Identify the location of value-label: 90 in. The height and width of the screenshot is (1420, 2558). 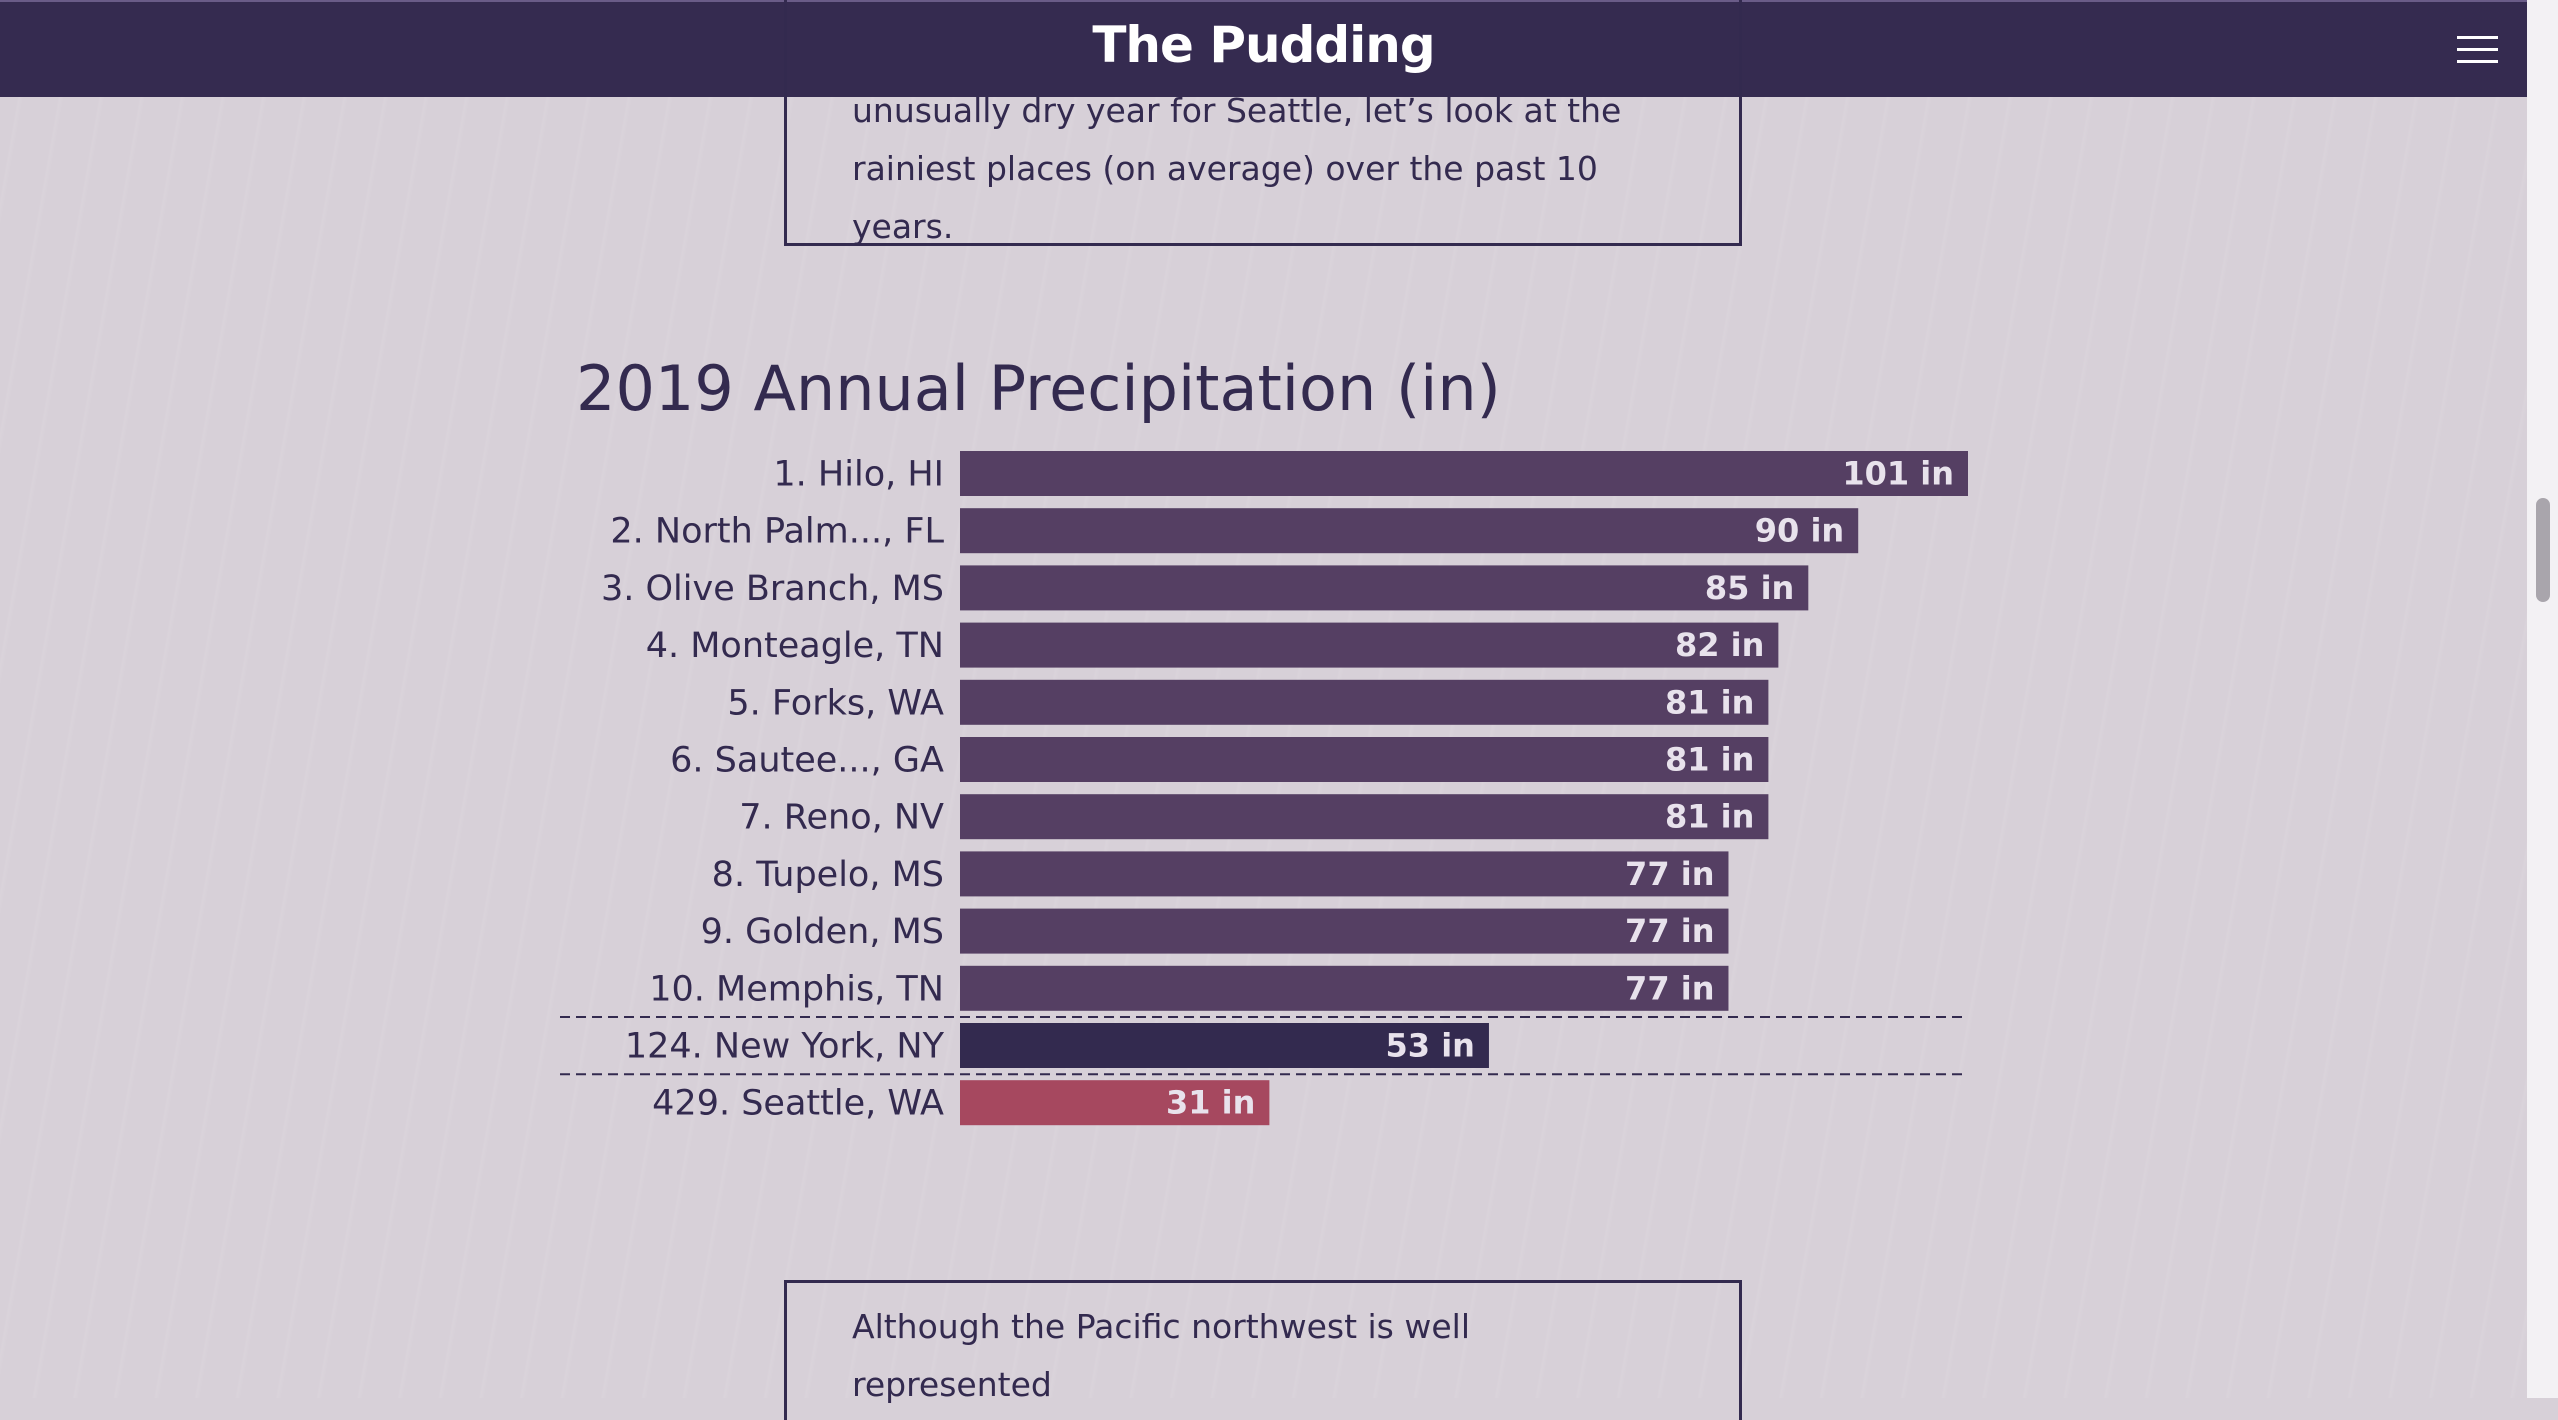
(1799, 531).